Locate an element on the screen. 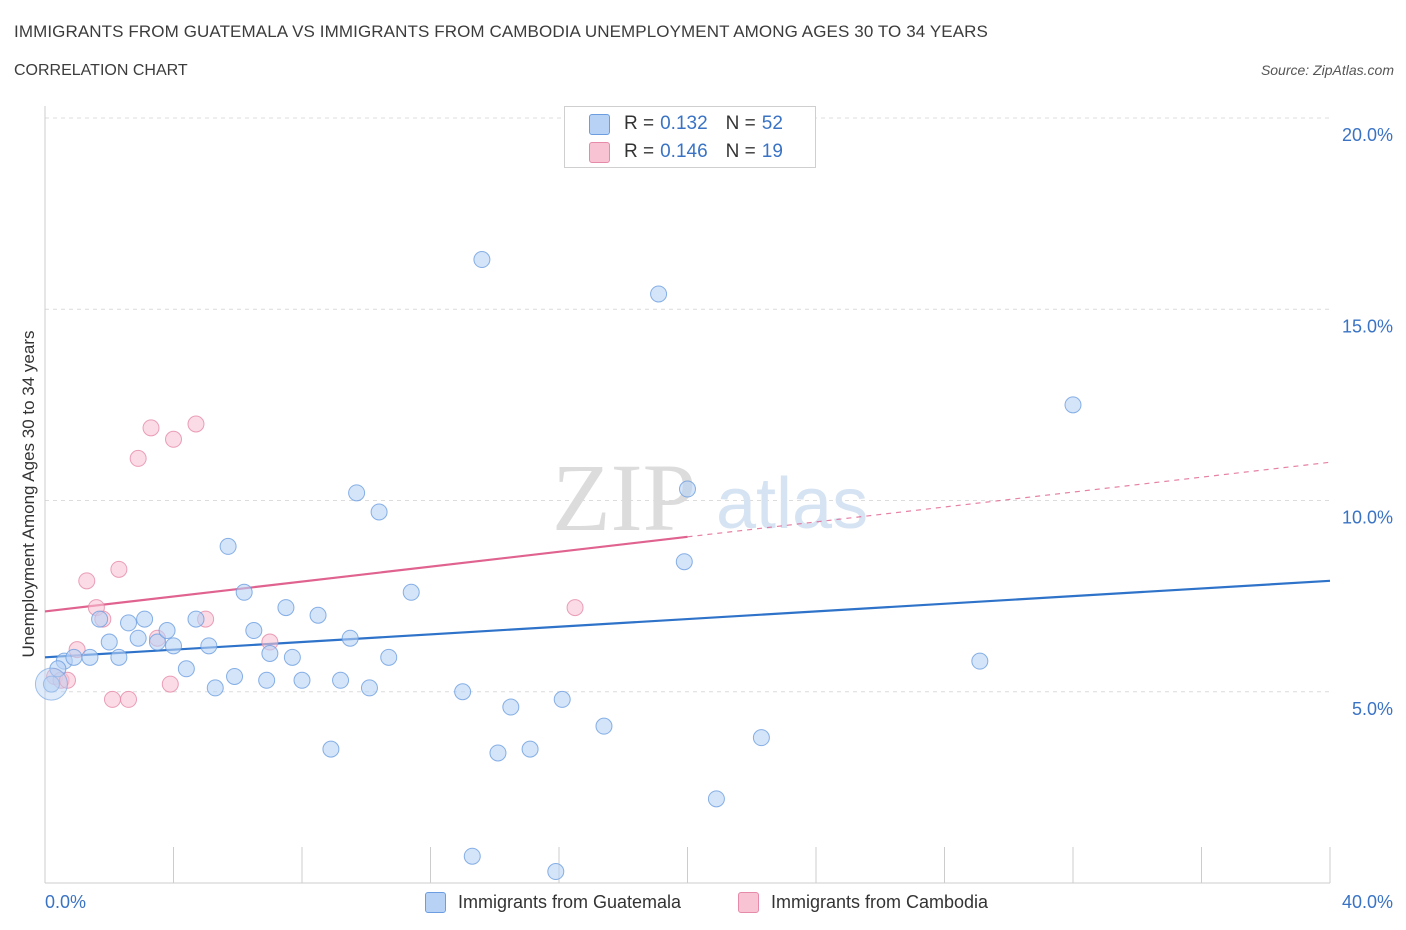 Image resolution: width=1406 pixels, height=930 pixels. guatemala-r-value: 0.132 is located at coordinates (684, 123).